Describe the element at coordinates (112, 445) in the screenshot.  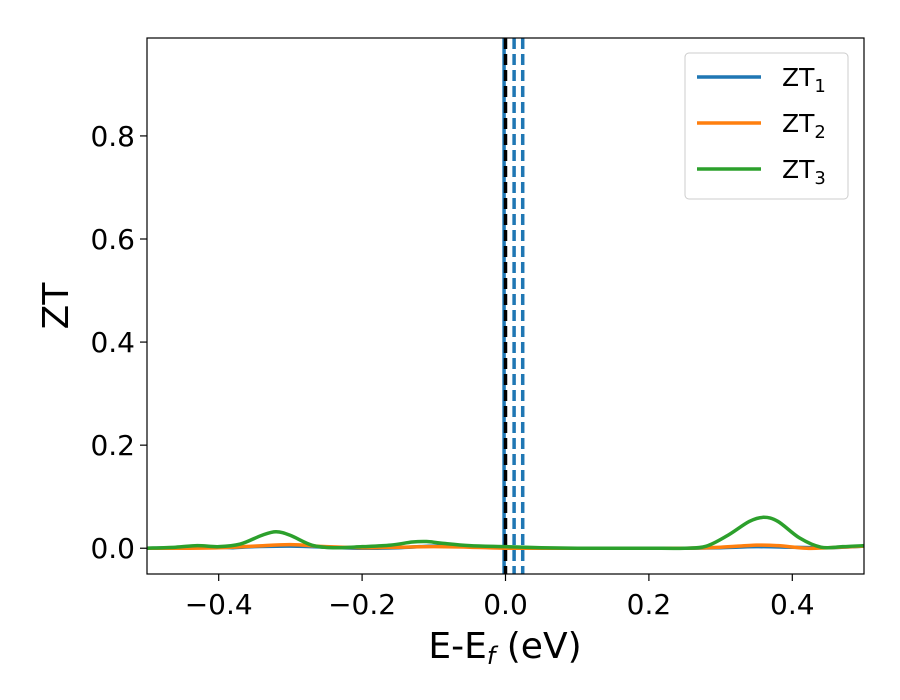
I see `y-tick-label: 0.2` at that location.